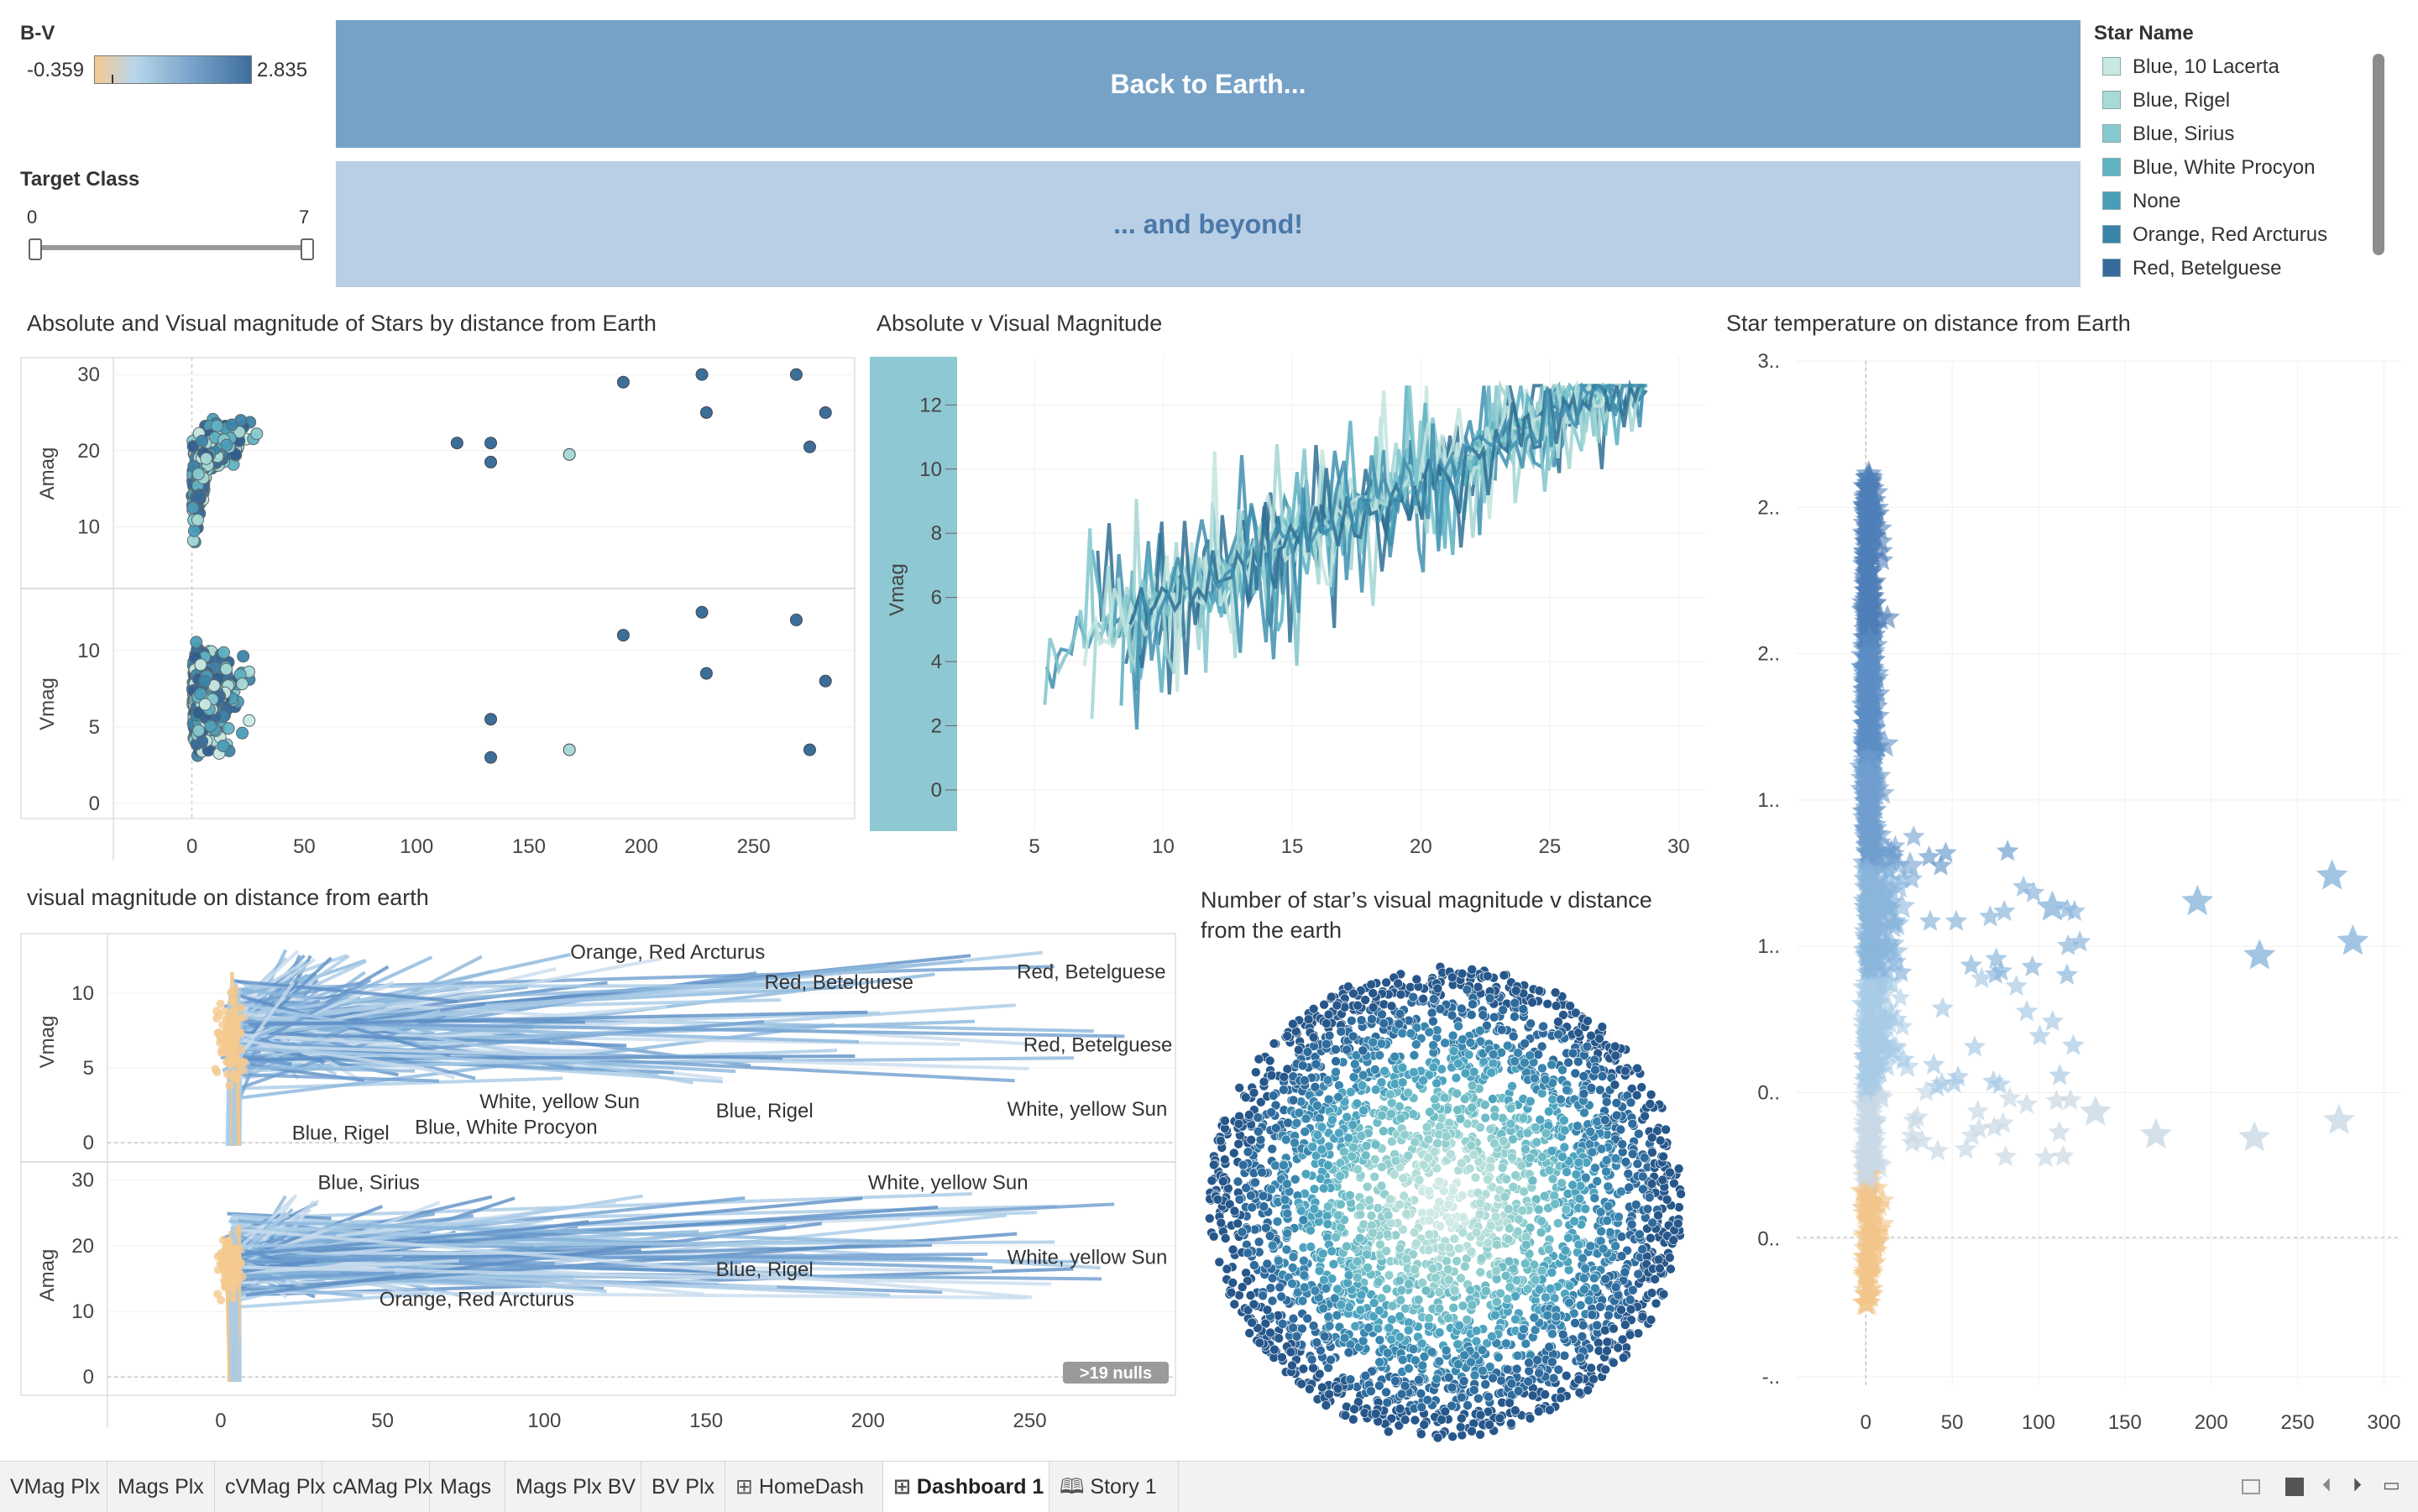 This screenshot has width=2418, height=1512. Describe the element at coordinates (88, 1143) in the screenshot. I see `chart4-y-tick: 0` at that location.